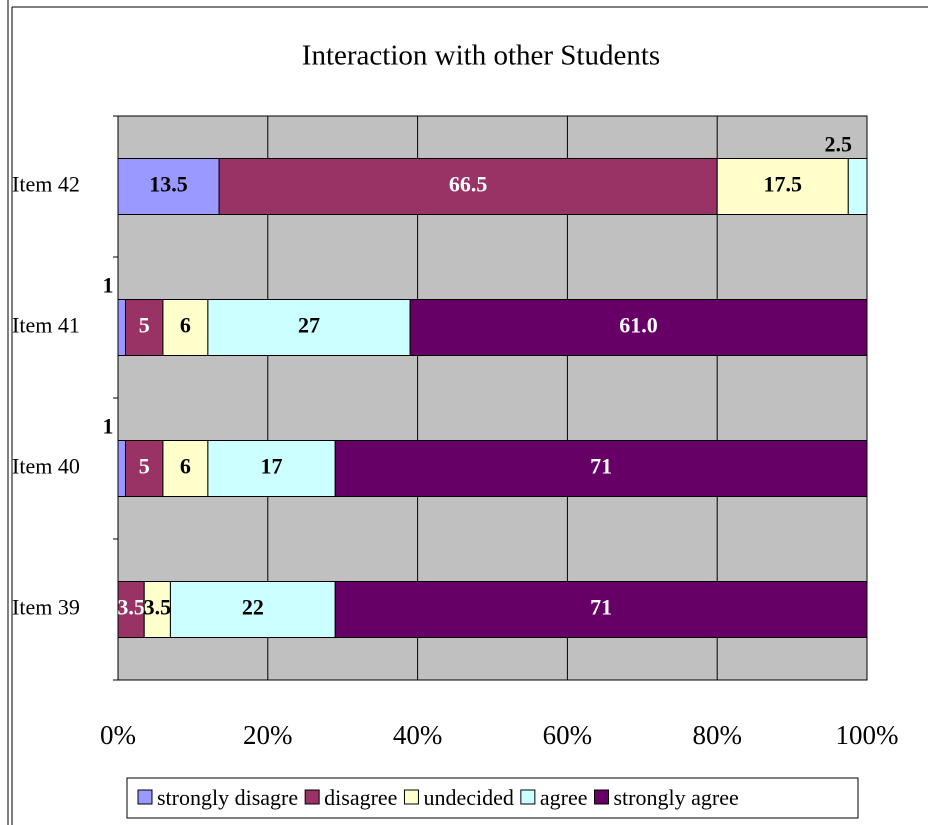 Image resolution: width=928 pixels, height=825 pixels. I want to click on legend-box, so click(492, 798).